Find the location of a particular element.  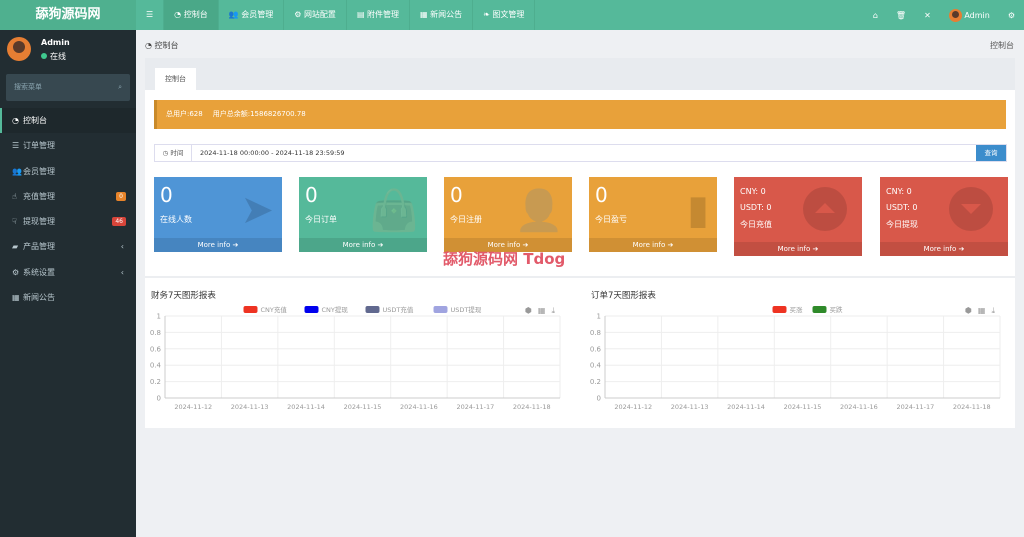

stat-card-withdraw: CNY: 0 USDT: 0 今日提现 More info ➔ is located at coordinates (944, 216).